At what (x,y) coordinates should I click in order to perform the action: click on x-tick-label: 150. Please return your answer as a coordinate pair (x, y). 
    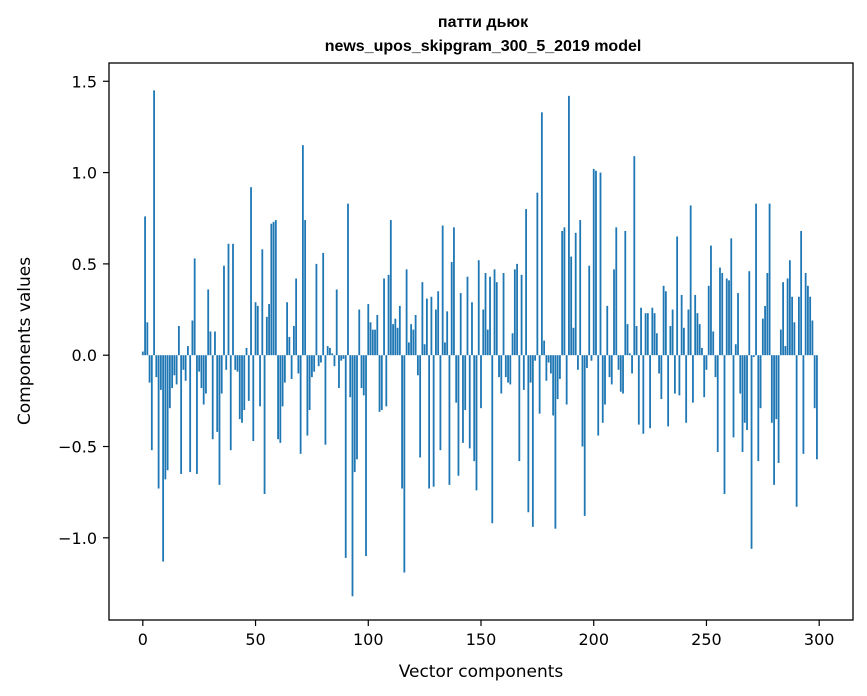
    Looking at the image, I should click on (481, 639).